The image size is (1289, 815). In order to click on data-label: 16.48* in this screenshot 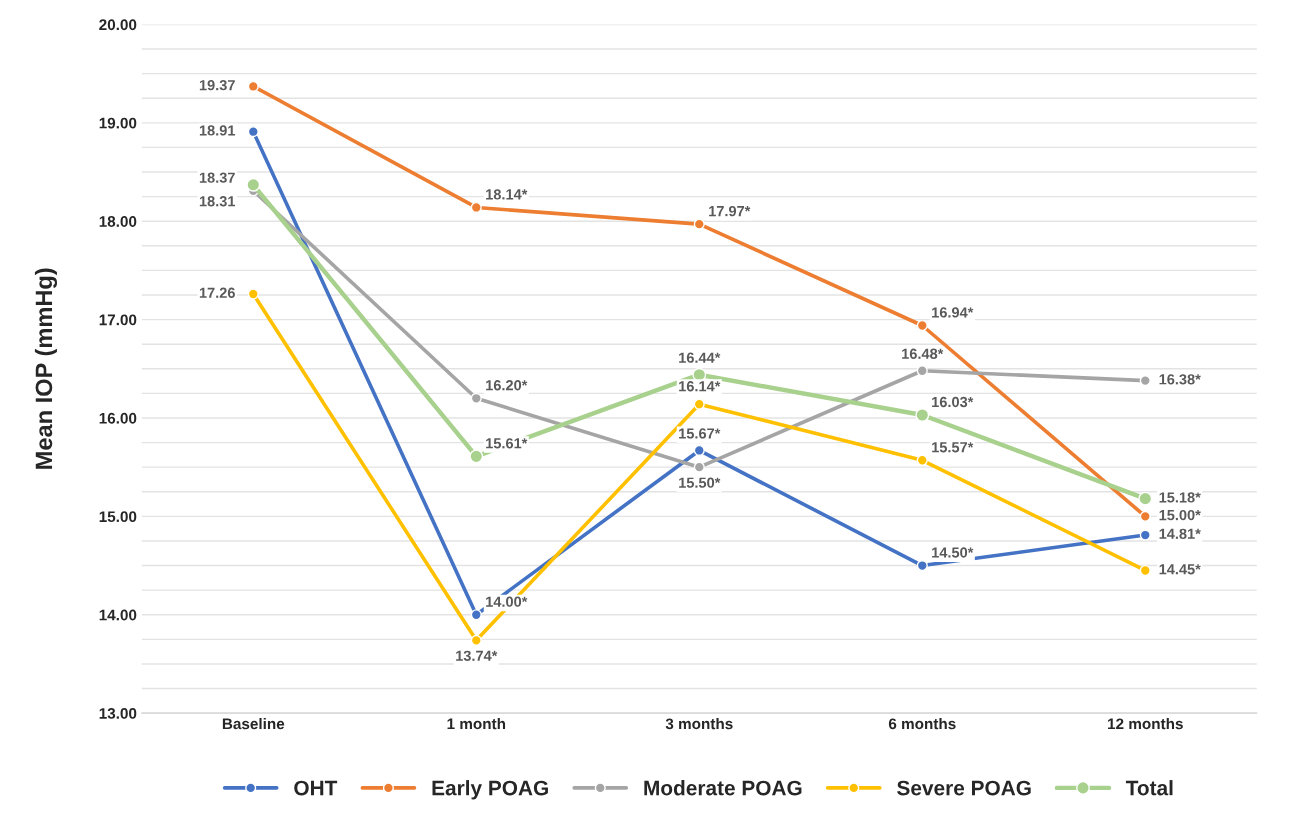, I will do `click(923, 353)`.